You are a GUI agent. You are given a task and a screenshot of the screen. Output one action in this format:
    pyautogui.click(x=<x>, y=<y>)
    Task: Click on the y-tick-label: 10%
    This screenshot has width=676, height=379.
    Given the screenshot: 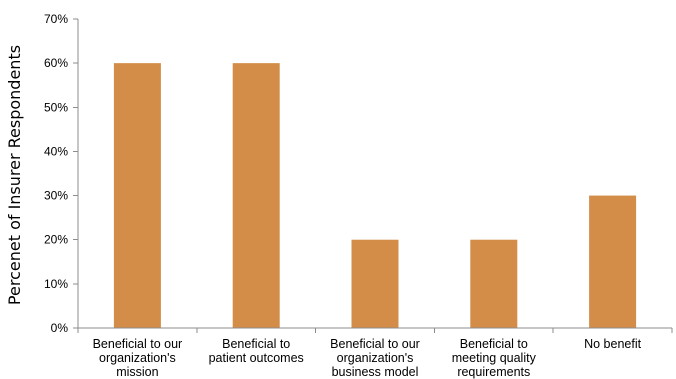 What is the action you would take?
    pyautogui.click(x=56, y=284)
    